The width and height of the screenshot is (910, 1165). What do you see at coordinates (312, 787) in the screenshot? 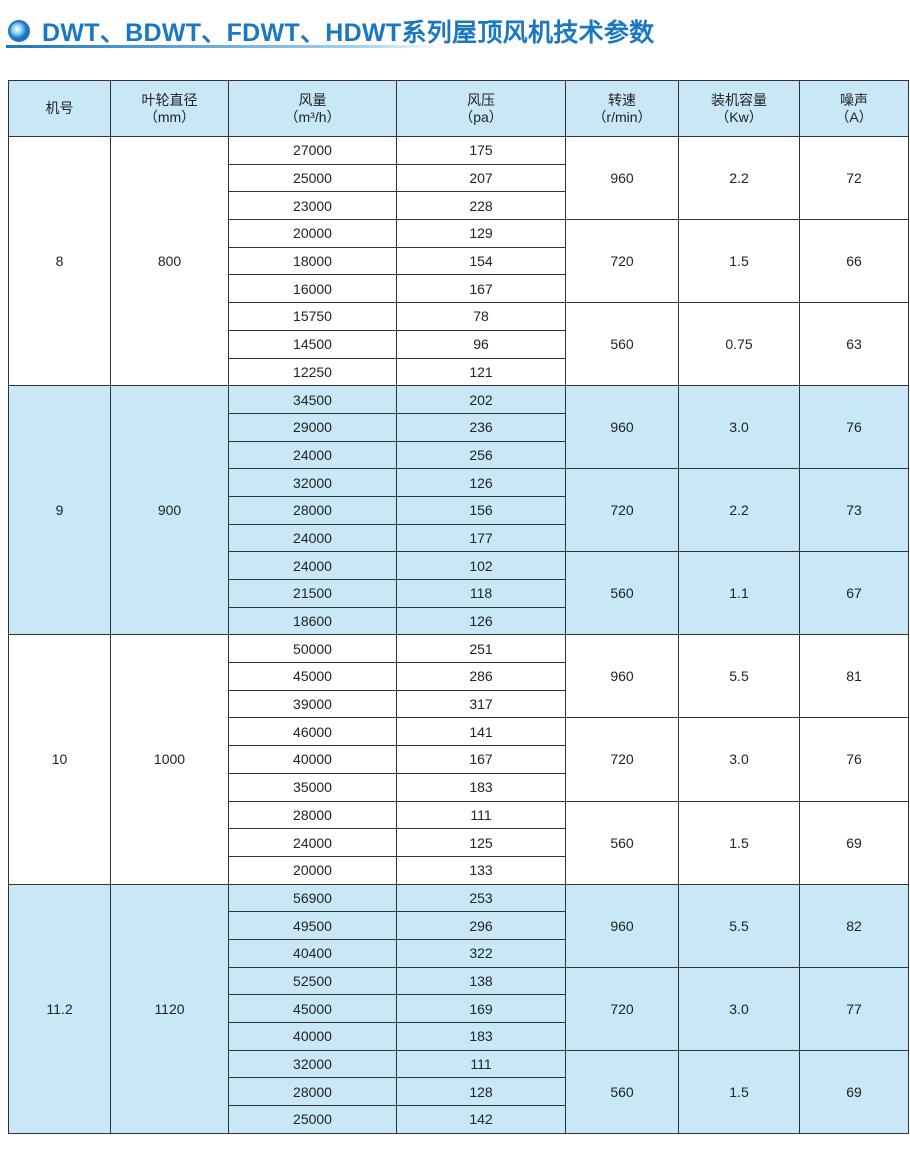
I see `airflow-cell: 35000` at bounding box center [312, 787].